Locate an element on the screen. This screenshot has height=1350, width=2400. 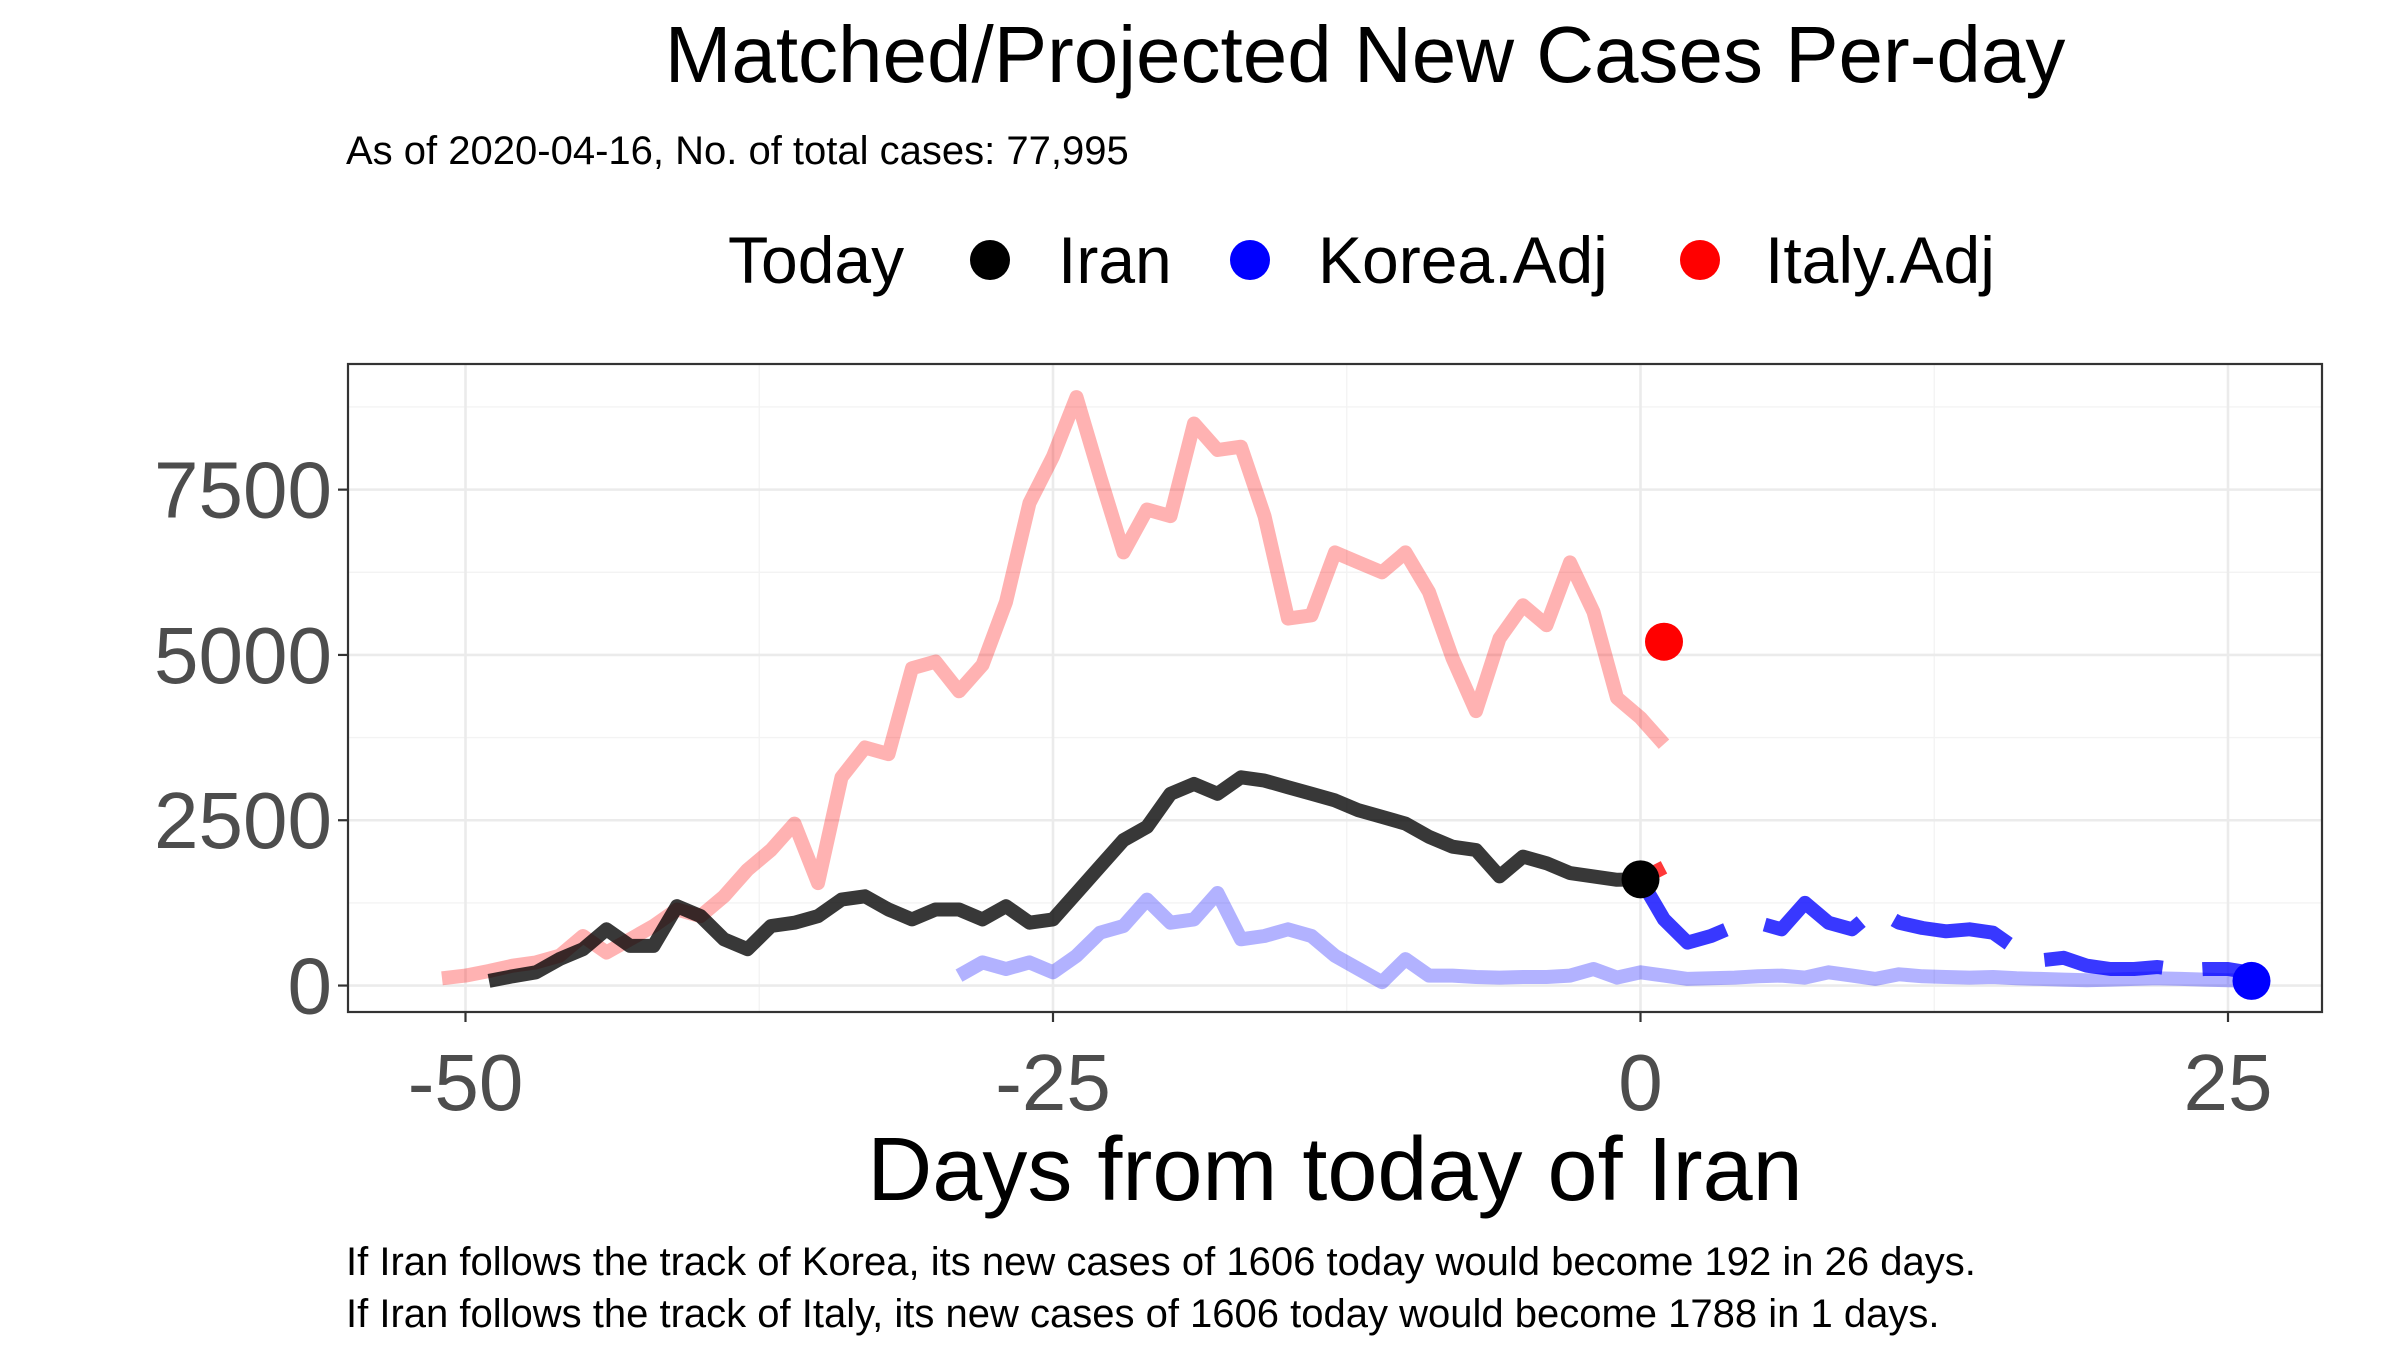
legend-key-iran is located at coordinates (990, 260).